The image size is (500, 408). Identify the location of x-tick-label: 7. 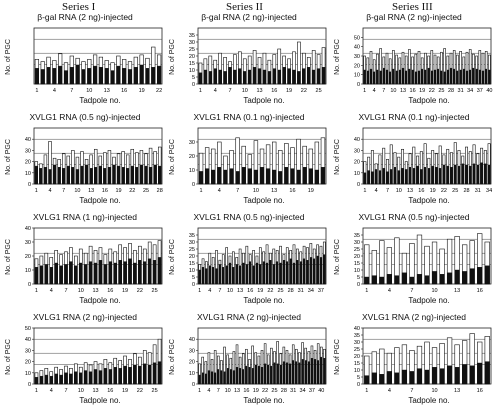
(237, 191).